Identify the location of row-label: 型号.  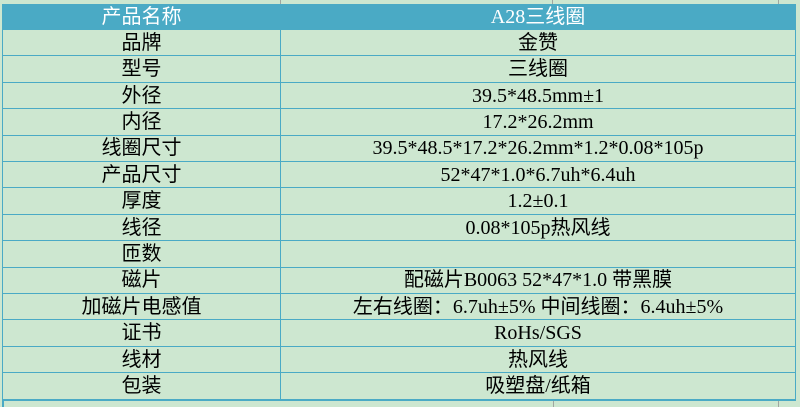
(141, 69).